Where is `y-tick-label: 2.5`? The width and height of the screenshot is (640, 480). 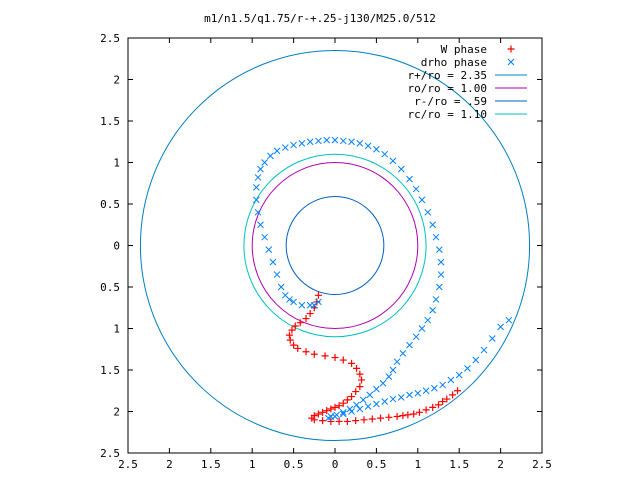 y-tick-label: 2.5 is located at coordinates (110, 38).